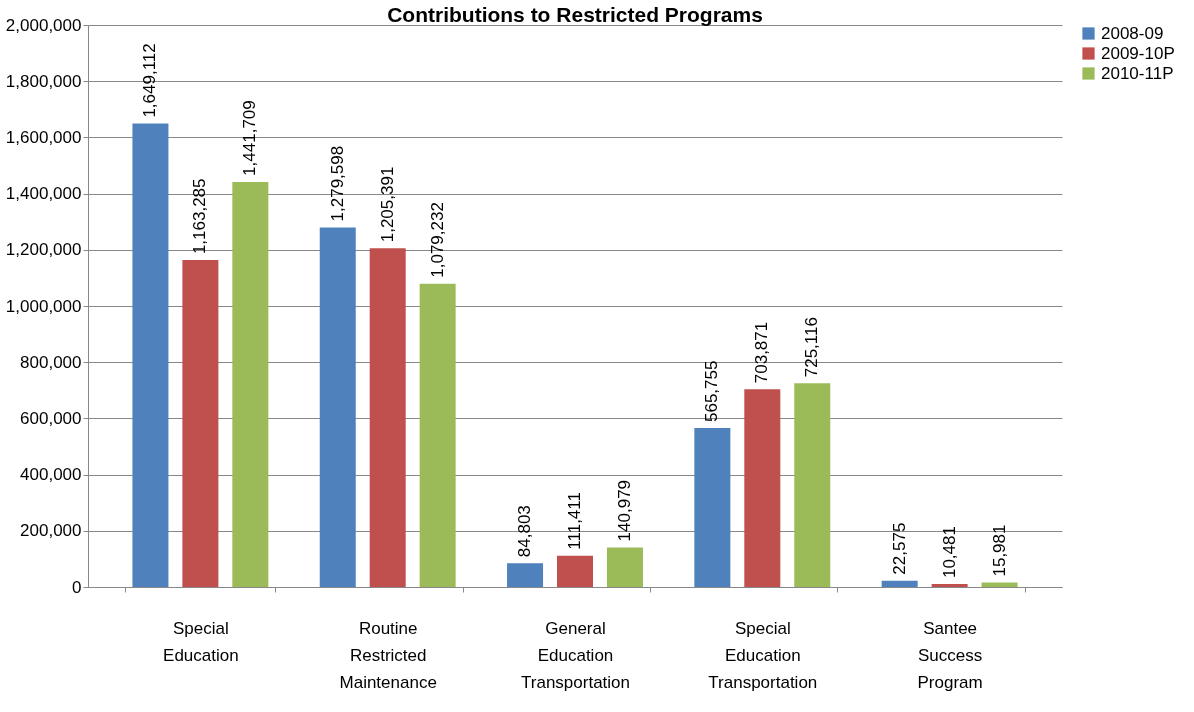 This screenshot has width=1194, height=712. What do you see at coordinates (150, 80) in the screenshot?
I see `data-label: 1,649,112` at bounding box center [150, 80].